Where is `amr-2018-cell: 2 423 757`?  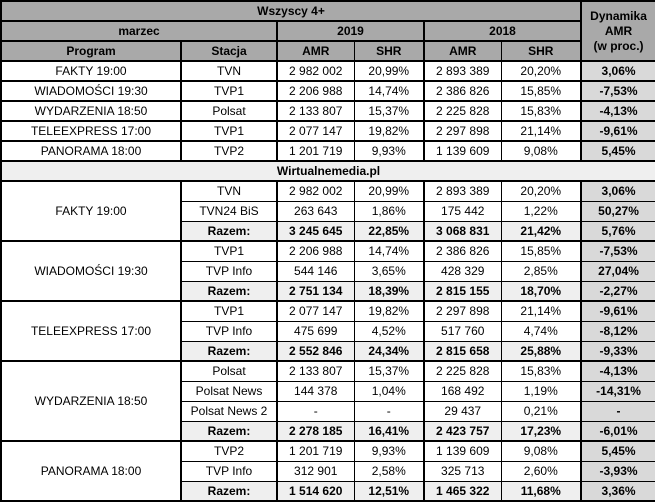 amr-2018-cell: 2 423 757 is located at coordinates (462, 431).